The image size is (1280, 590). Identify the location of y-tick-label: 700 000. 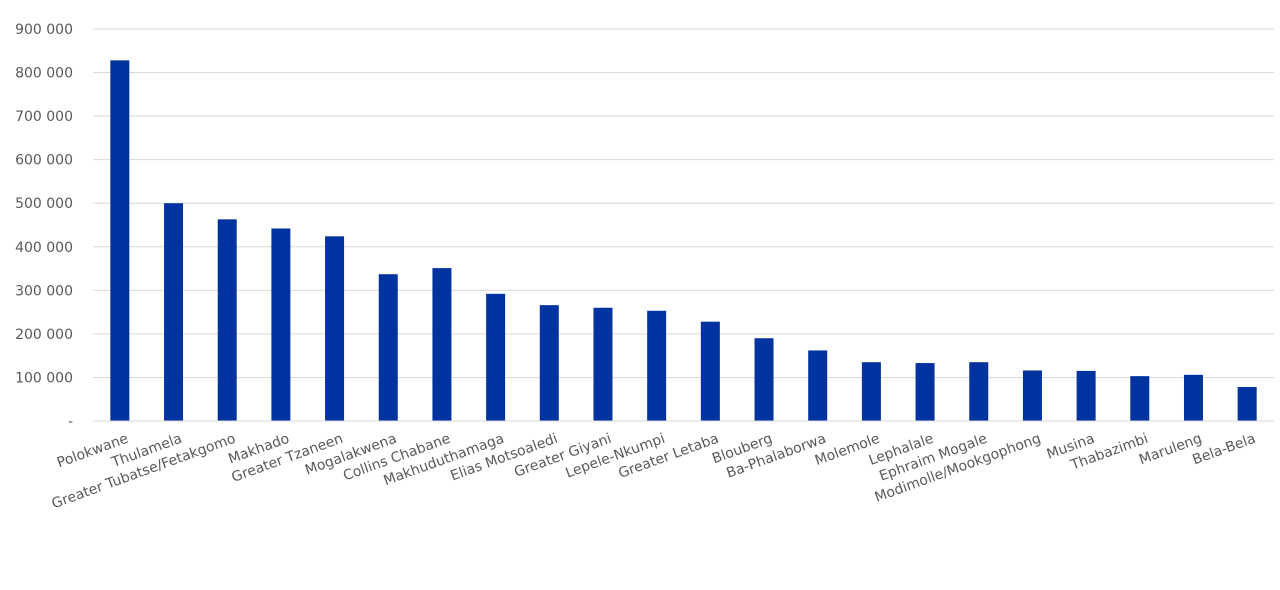
(44, 117).